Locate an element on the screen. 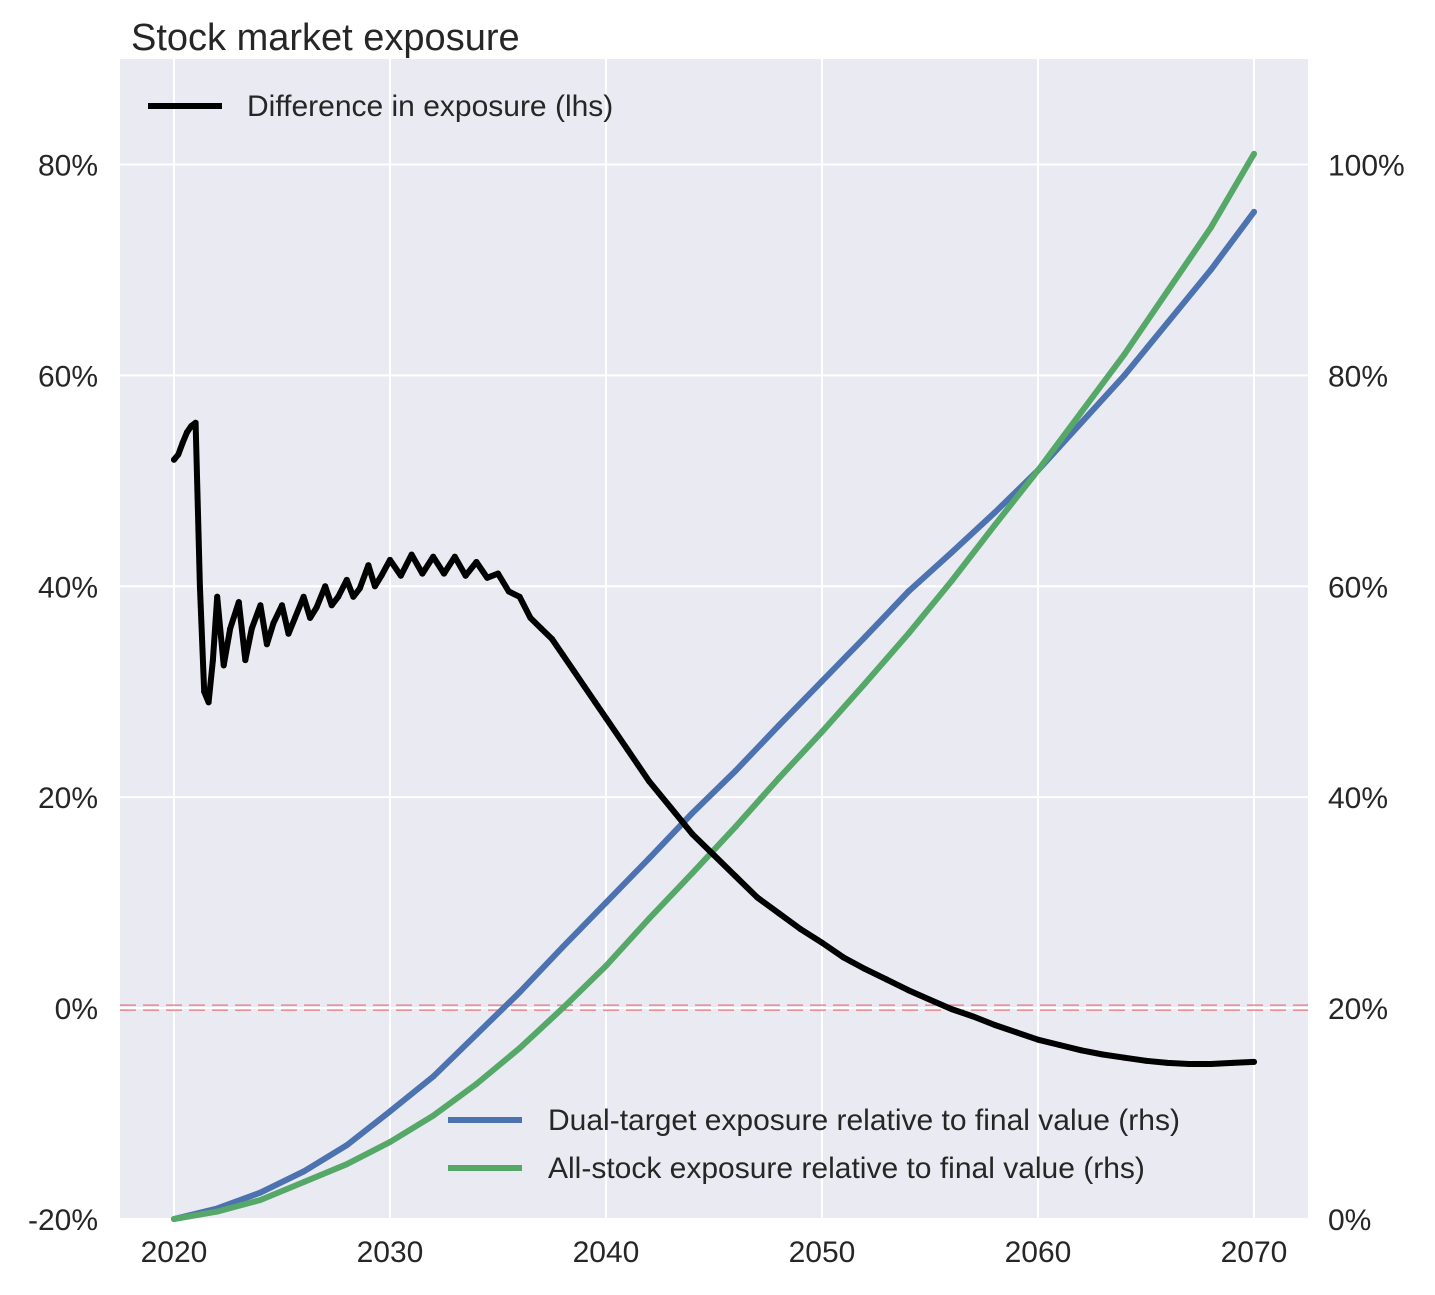 This screenshot has width=1435, height=1295. x-tick-label-2030: 2030 is located at coordinates (390, 1252).